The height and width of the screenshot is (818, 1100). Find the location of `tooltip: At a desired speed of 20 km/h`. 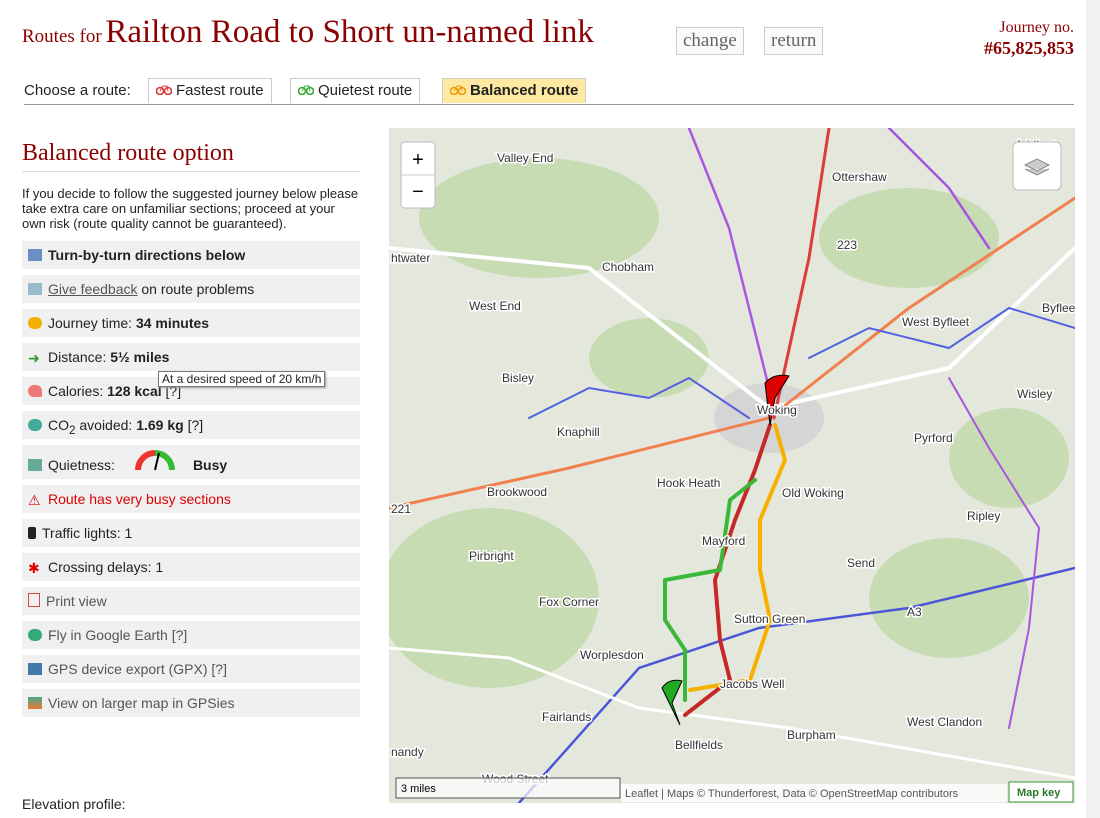

tooltip: At a desired speed of 20 km/h is located at coordinates (242, 379).